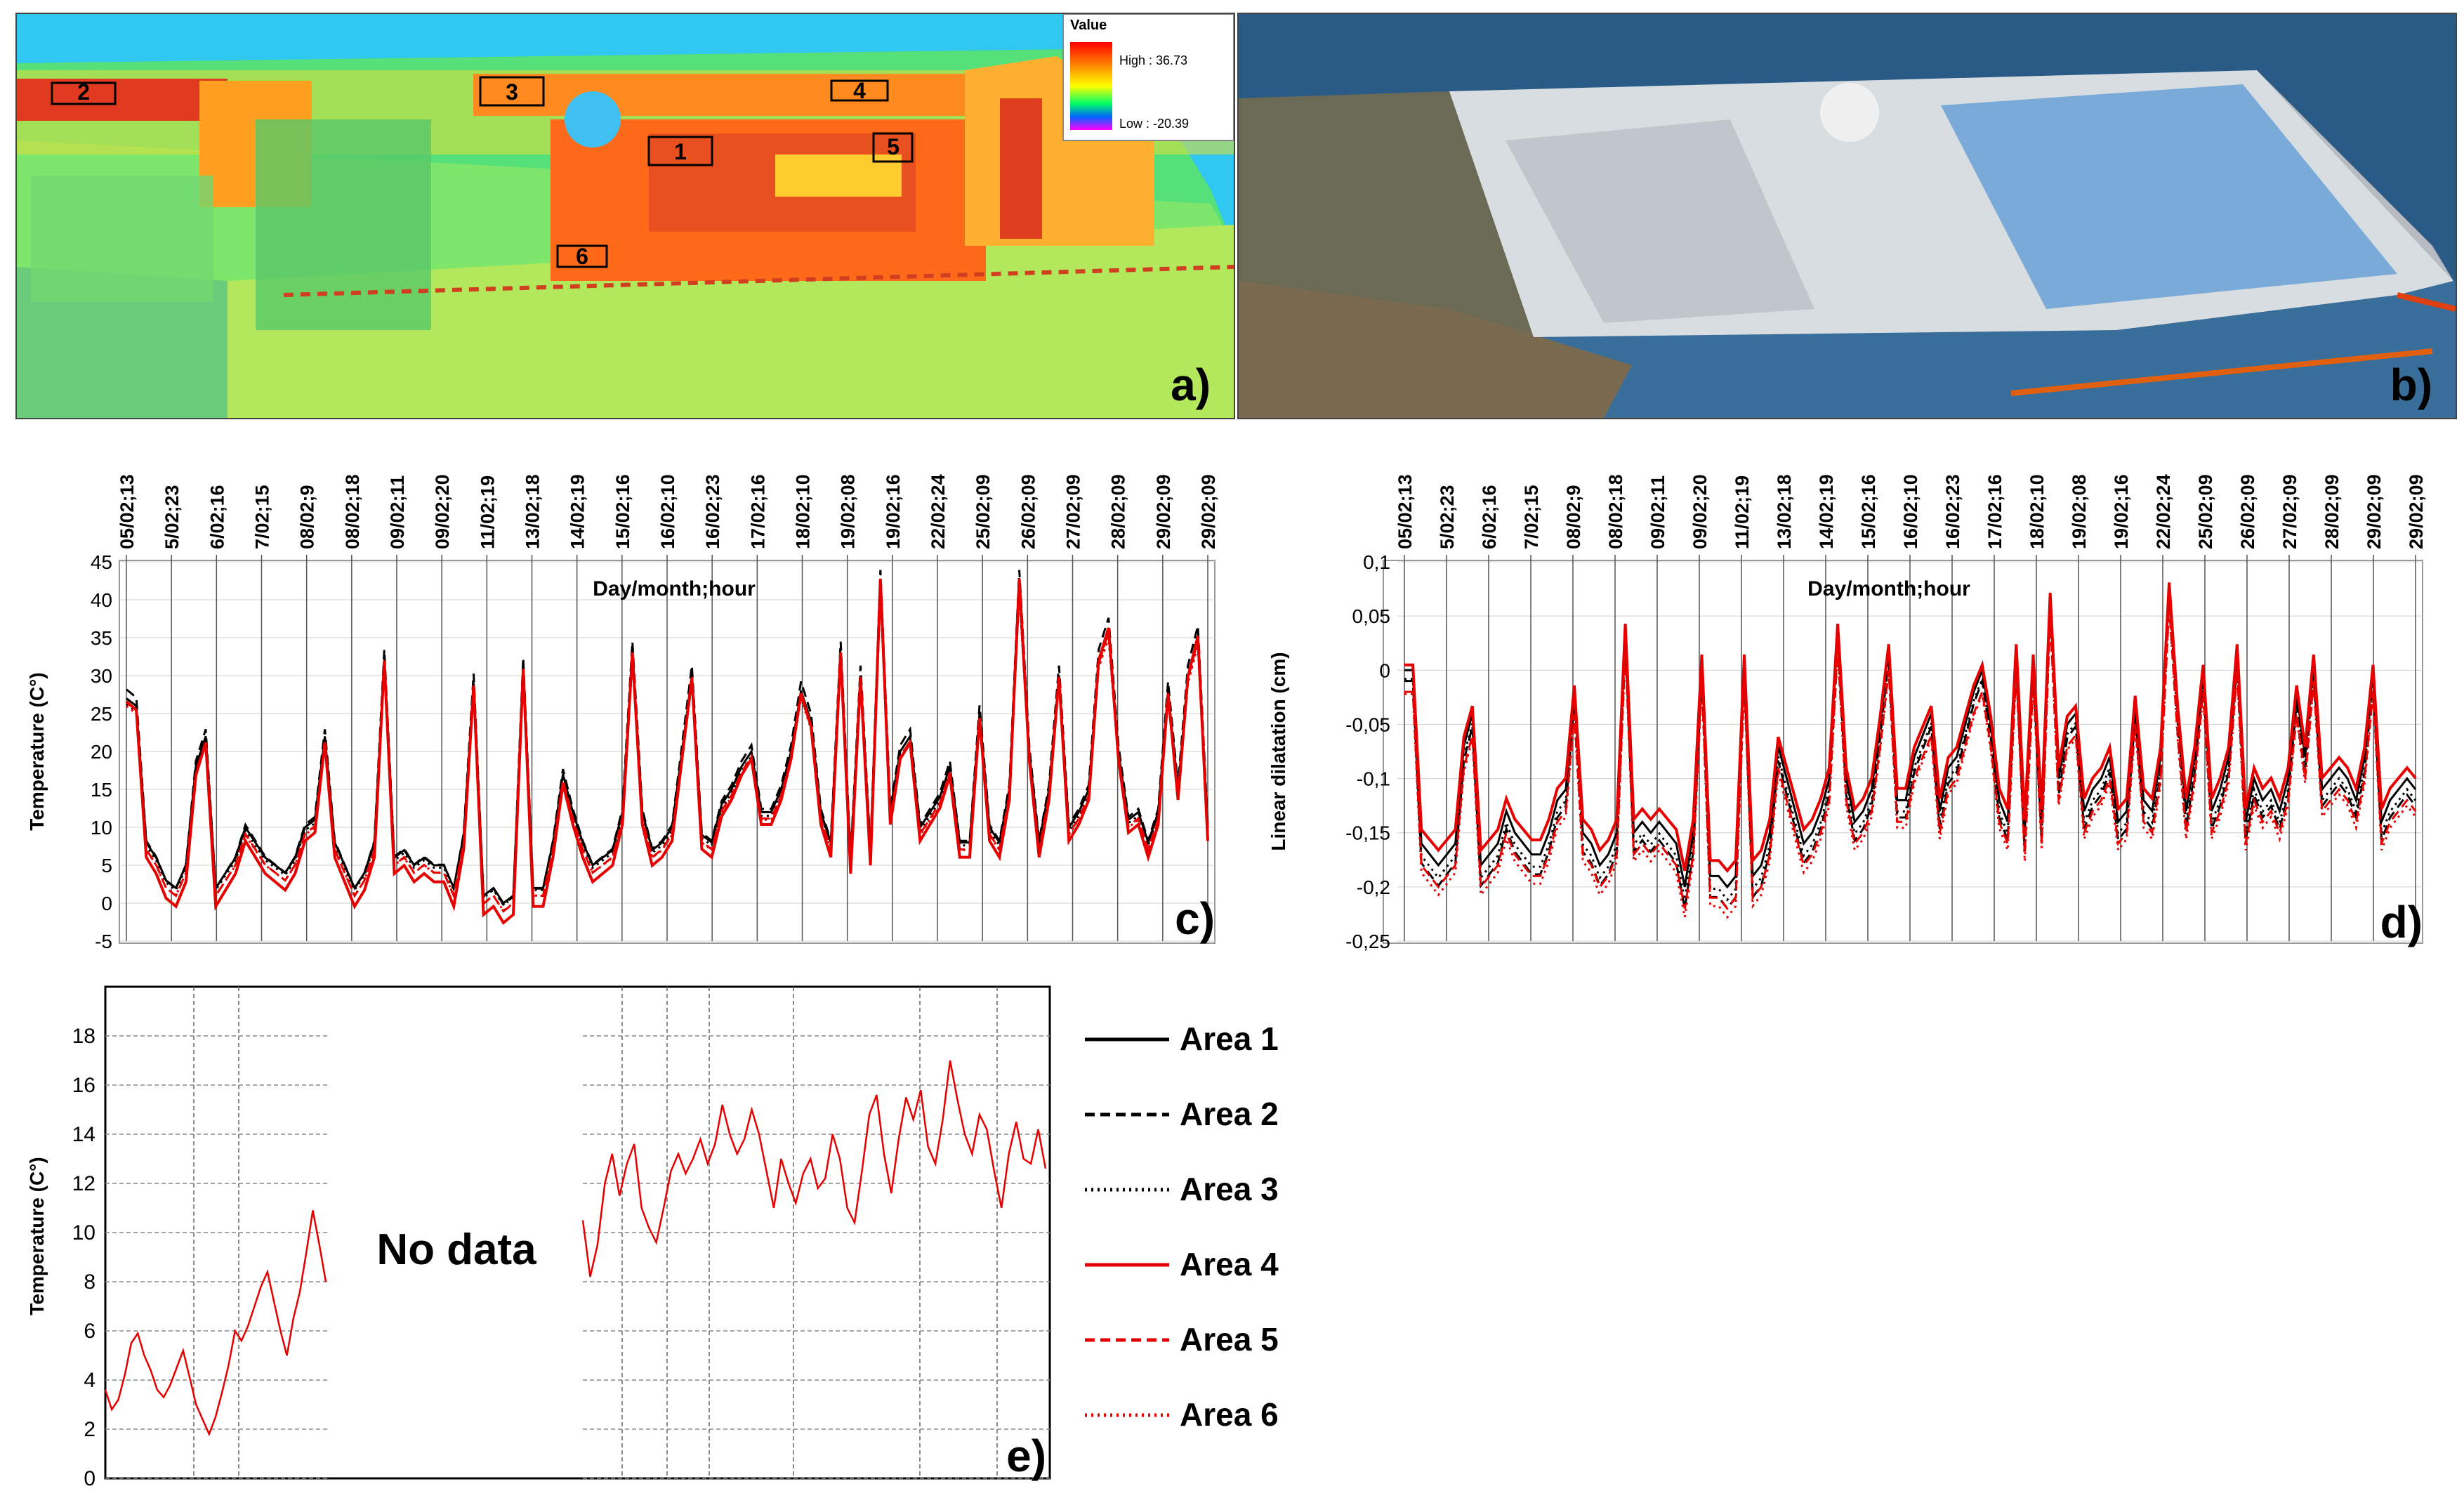 The height and width of the screenshot is (1491, 2464). Describe the element at coordinates (1888, 588) in the screenshot. I see `chart-d-title: Day/month;hour` at that location.